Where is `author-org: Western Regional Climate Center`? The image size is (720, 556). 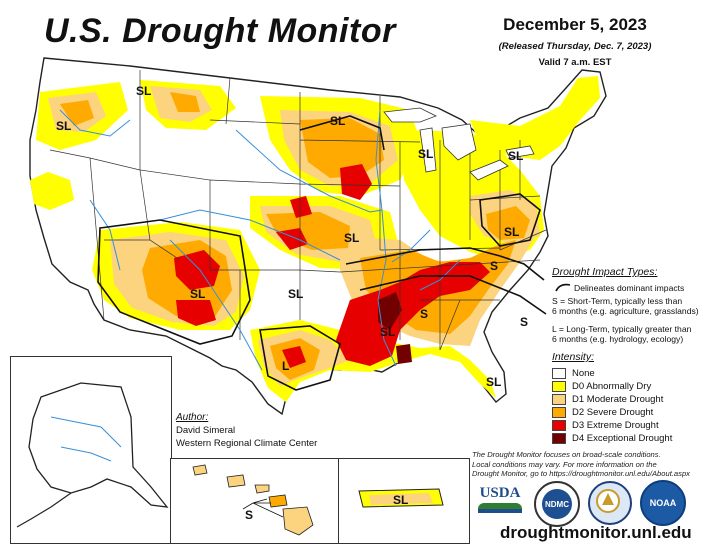 author-org: Western Regional Climate Center is located at coordinates (247, 443).